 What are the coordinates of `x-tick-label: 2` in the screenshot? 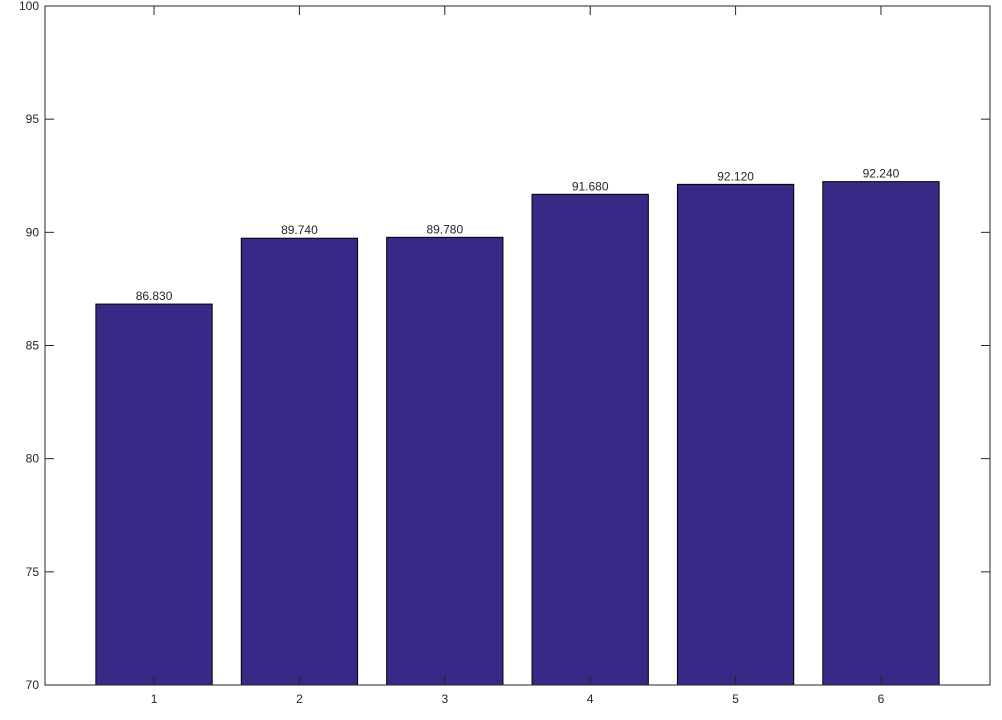 It's located at (299, 699).